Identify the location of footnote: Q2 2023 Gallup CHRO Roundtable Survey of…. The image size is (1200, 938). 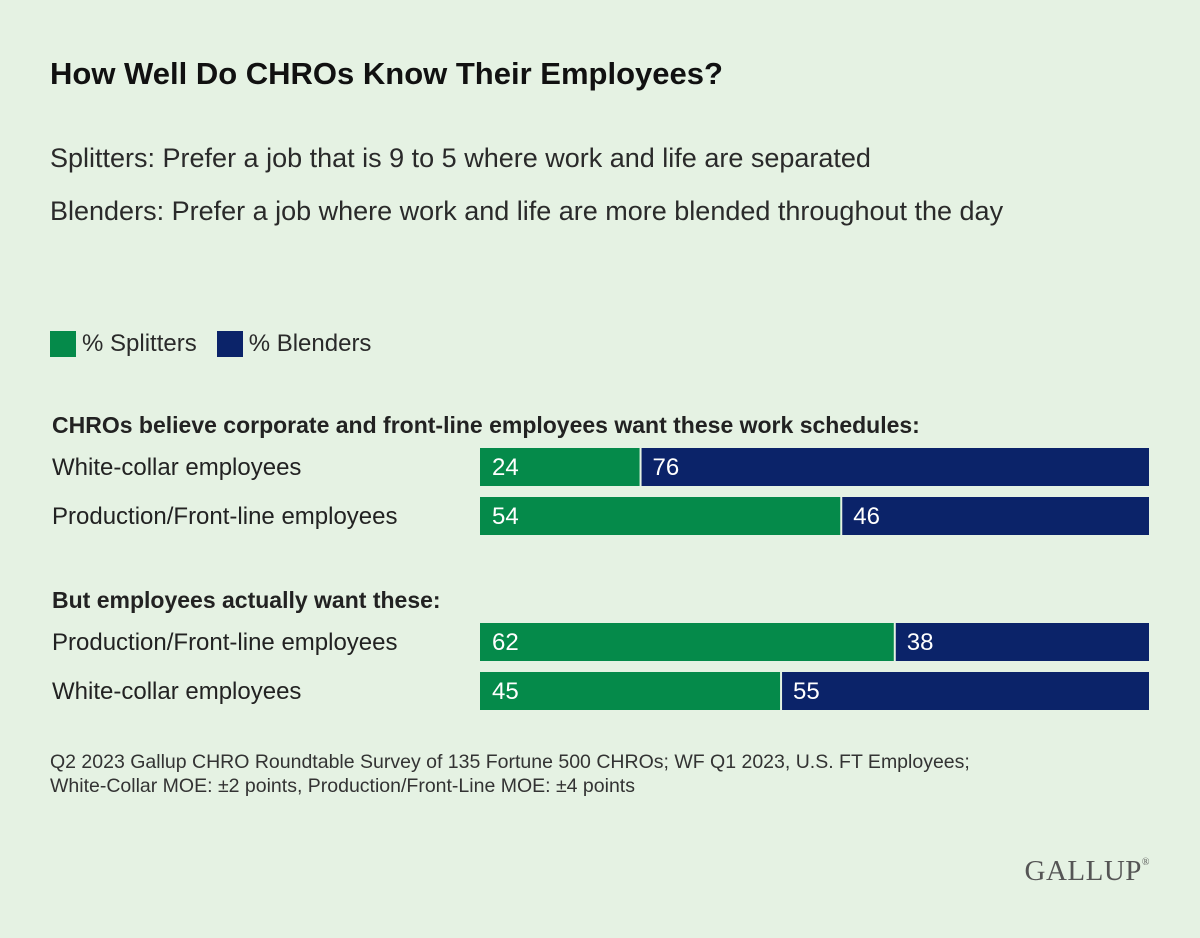
(605, 774).